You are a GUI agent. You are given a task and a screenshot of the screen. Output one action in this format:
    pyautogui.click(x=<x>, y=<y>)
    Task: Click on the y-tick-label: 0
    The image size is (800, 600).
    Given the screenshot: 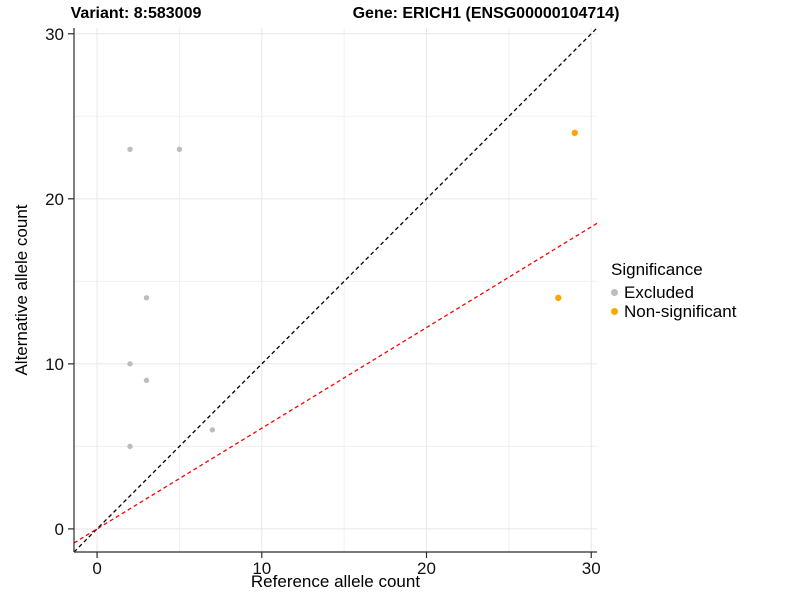 What is the action you would take?
    pyautogui.click(x=59, y=529)
    